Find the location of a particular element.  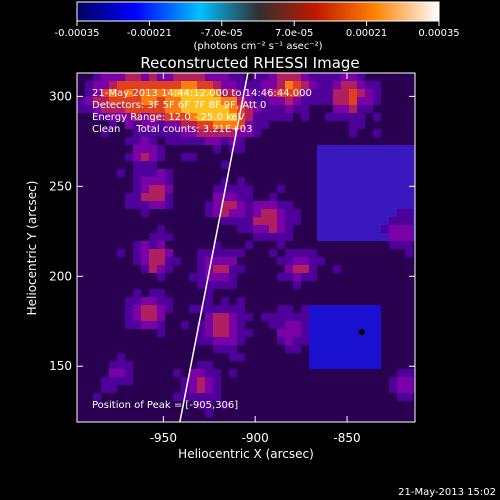

plot-title: Reconstructed RHESSI Image is located at coordinates (249, 63).